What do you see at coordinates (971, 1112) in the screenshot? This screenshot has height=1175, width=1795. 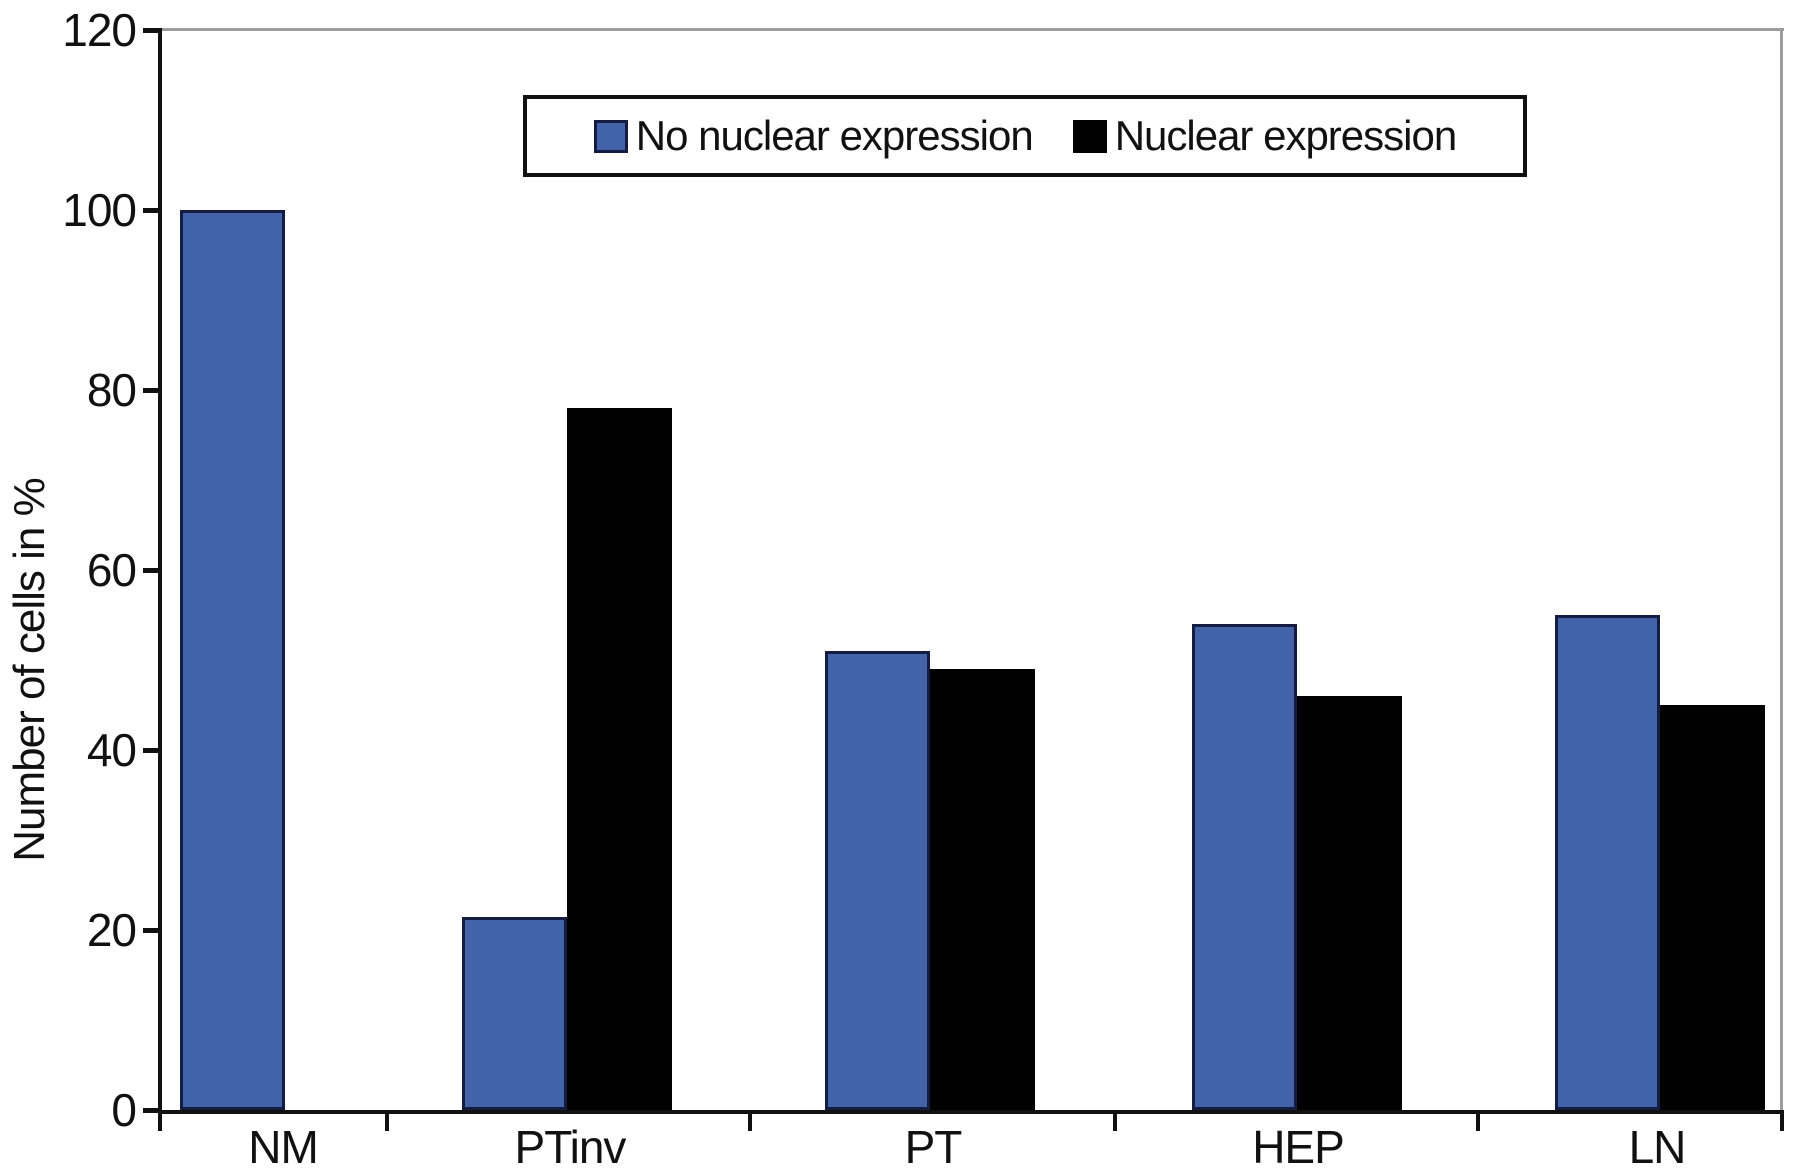 I see `x-axis-line` at bounding box center [971, 1112].